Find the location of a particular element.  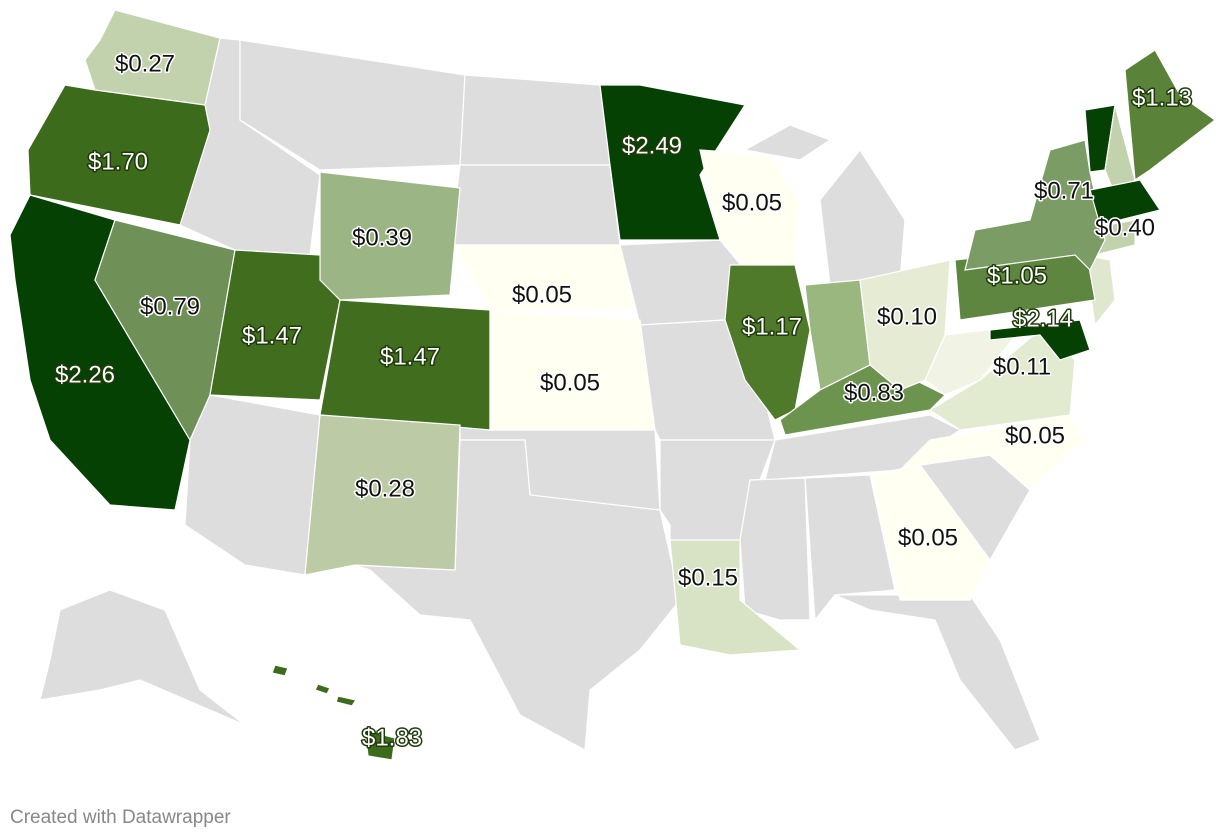

value-label: $0.71 is located at coordinates (1064, 190).